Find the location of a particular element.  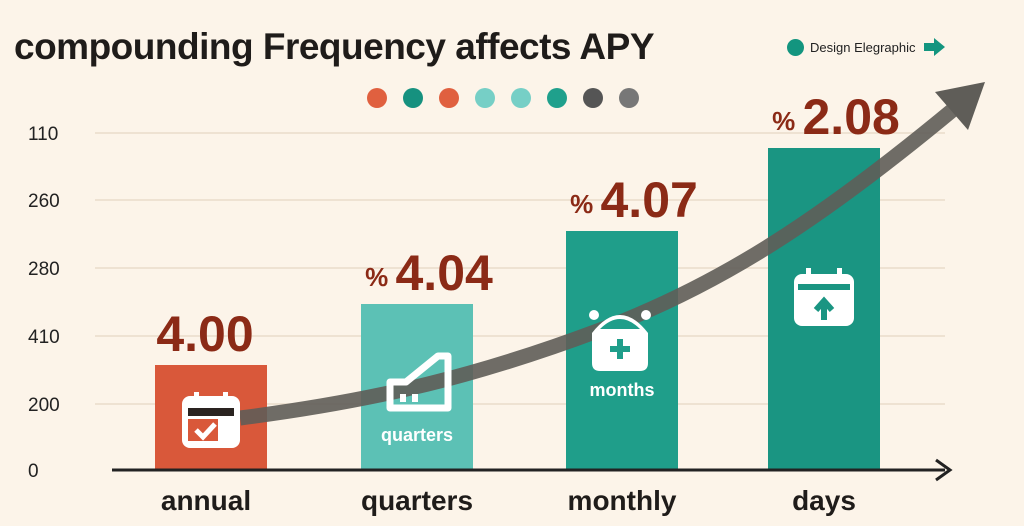

x-tick-label: days is located at coordinates (824, 500).